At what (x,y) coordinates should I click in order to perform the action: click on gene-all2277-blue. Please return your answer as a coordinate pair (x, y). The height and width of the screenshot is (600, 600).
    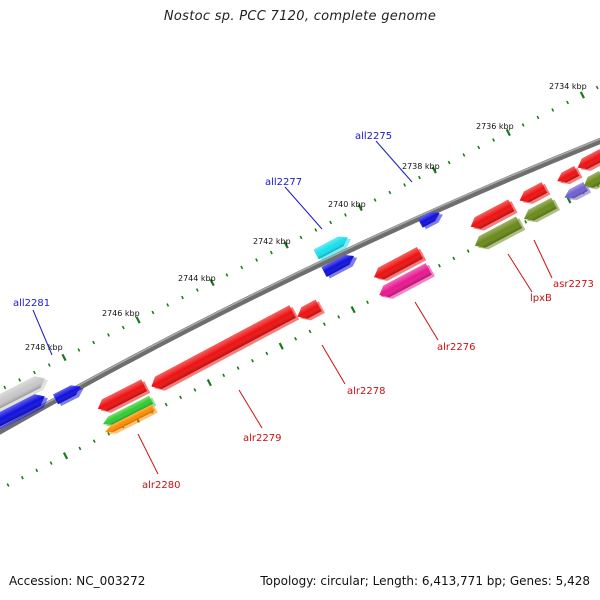
    Looking at the image, I should click on (340, 264).